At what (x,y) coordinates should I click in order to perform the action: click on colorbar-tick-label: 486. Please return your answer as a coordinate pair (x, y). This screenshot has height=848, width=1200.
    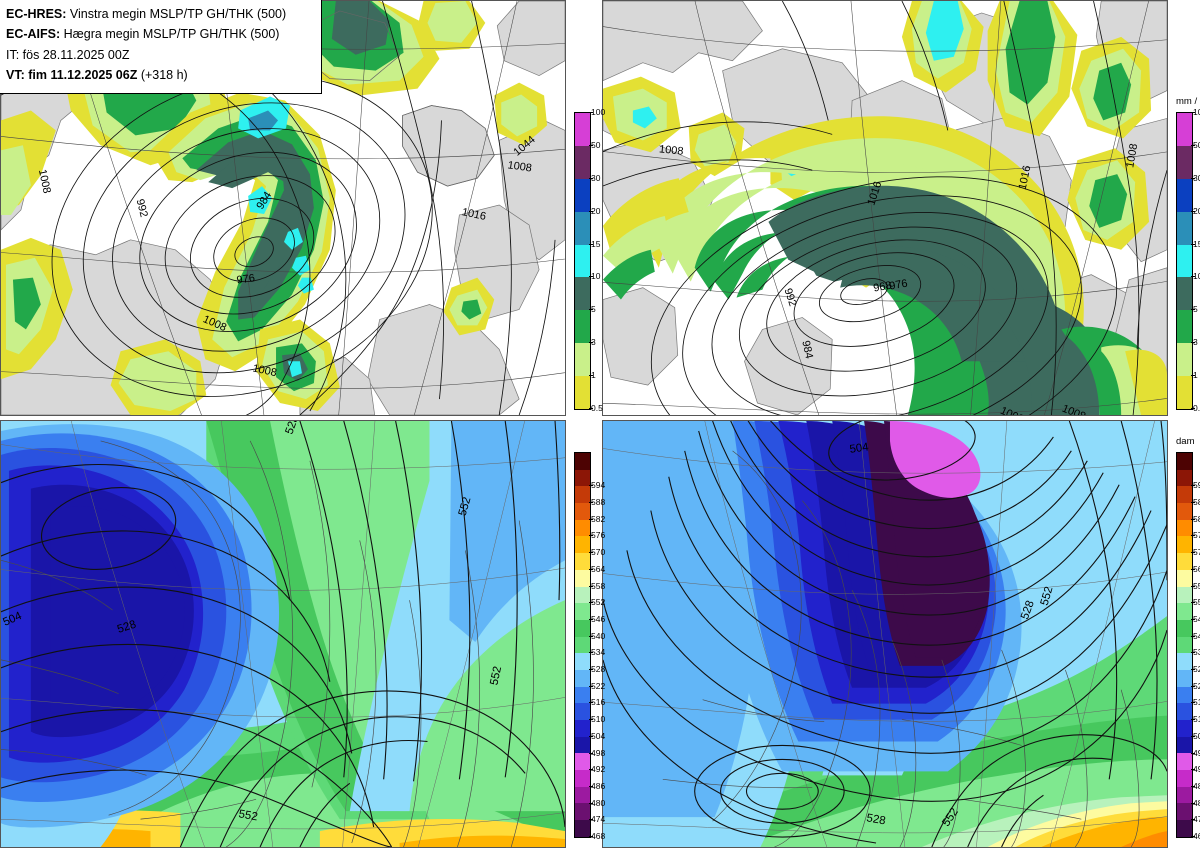
    Looking at the image, I should click on (1196, 785).